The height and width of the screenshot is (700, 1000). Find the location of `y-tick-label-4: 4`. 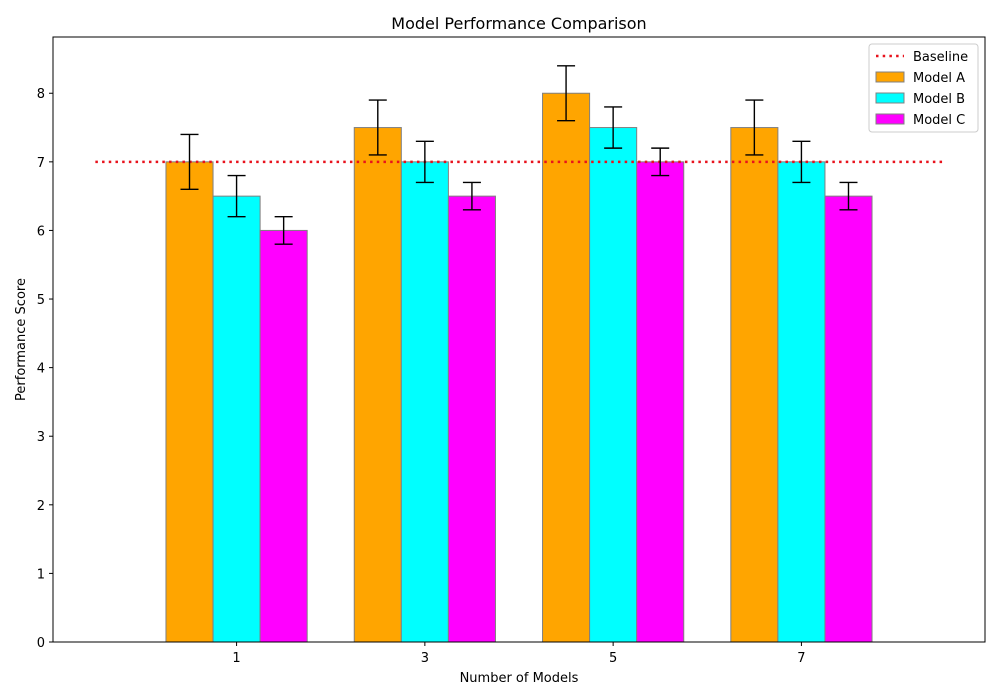

y-tick-label-4: 4 is located at coordinates (41, 369).